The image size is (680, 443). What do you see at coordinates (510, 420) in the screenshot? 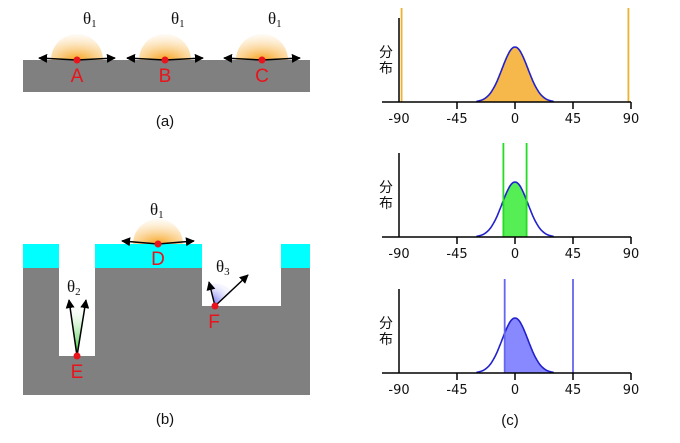
I see `caption-c: (c)` at bounding box center [510, 420].